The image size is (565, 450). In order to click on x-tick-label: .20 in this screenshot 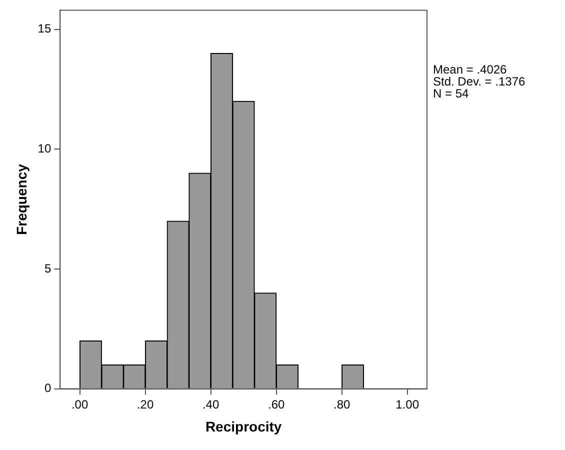, I will do `click(145, 404)`.